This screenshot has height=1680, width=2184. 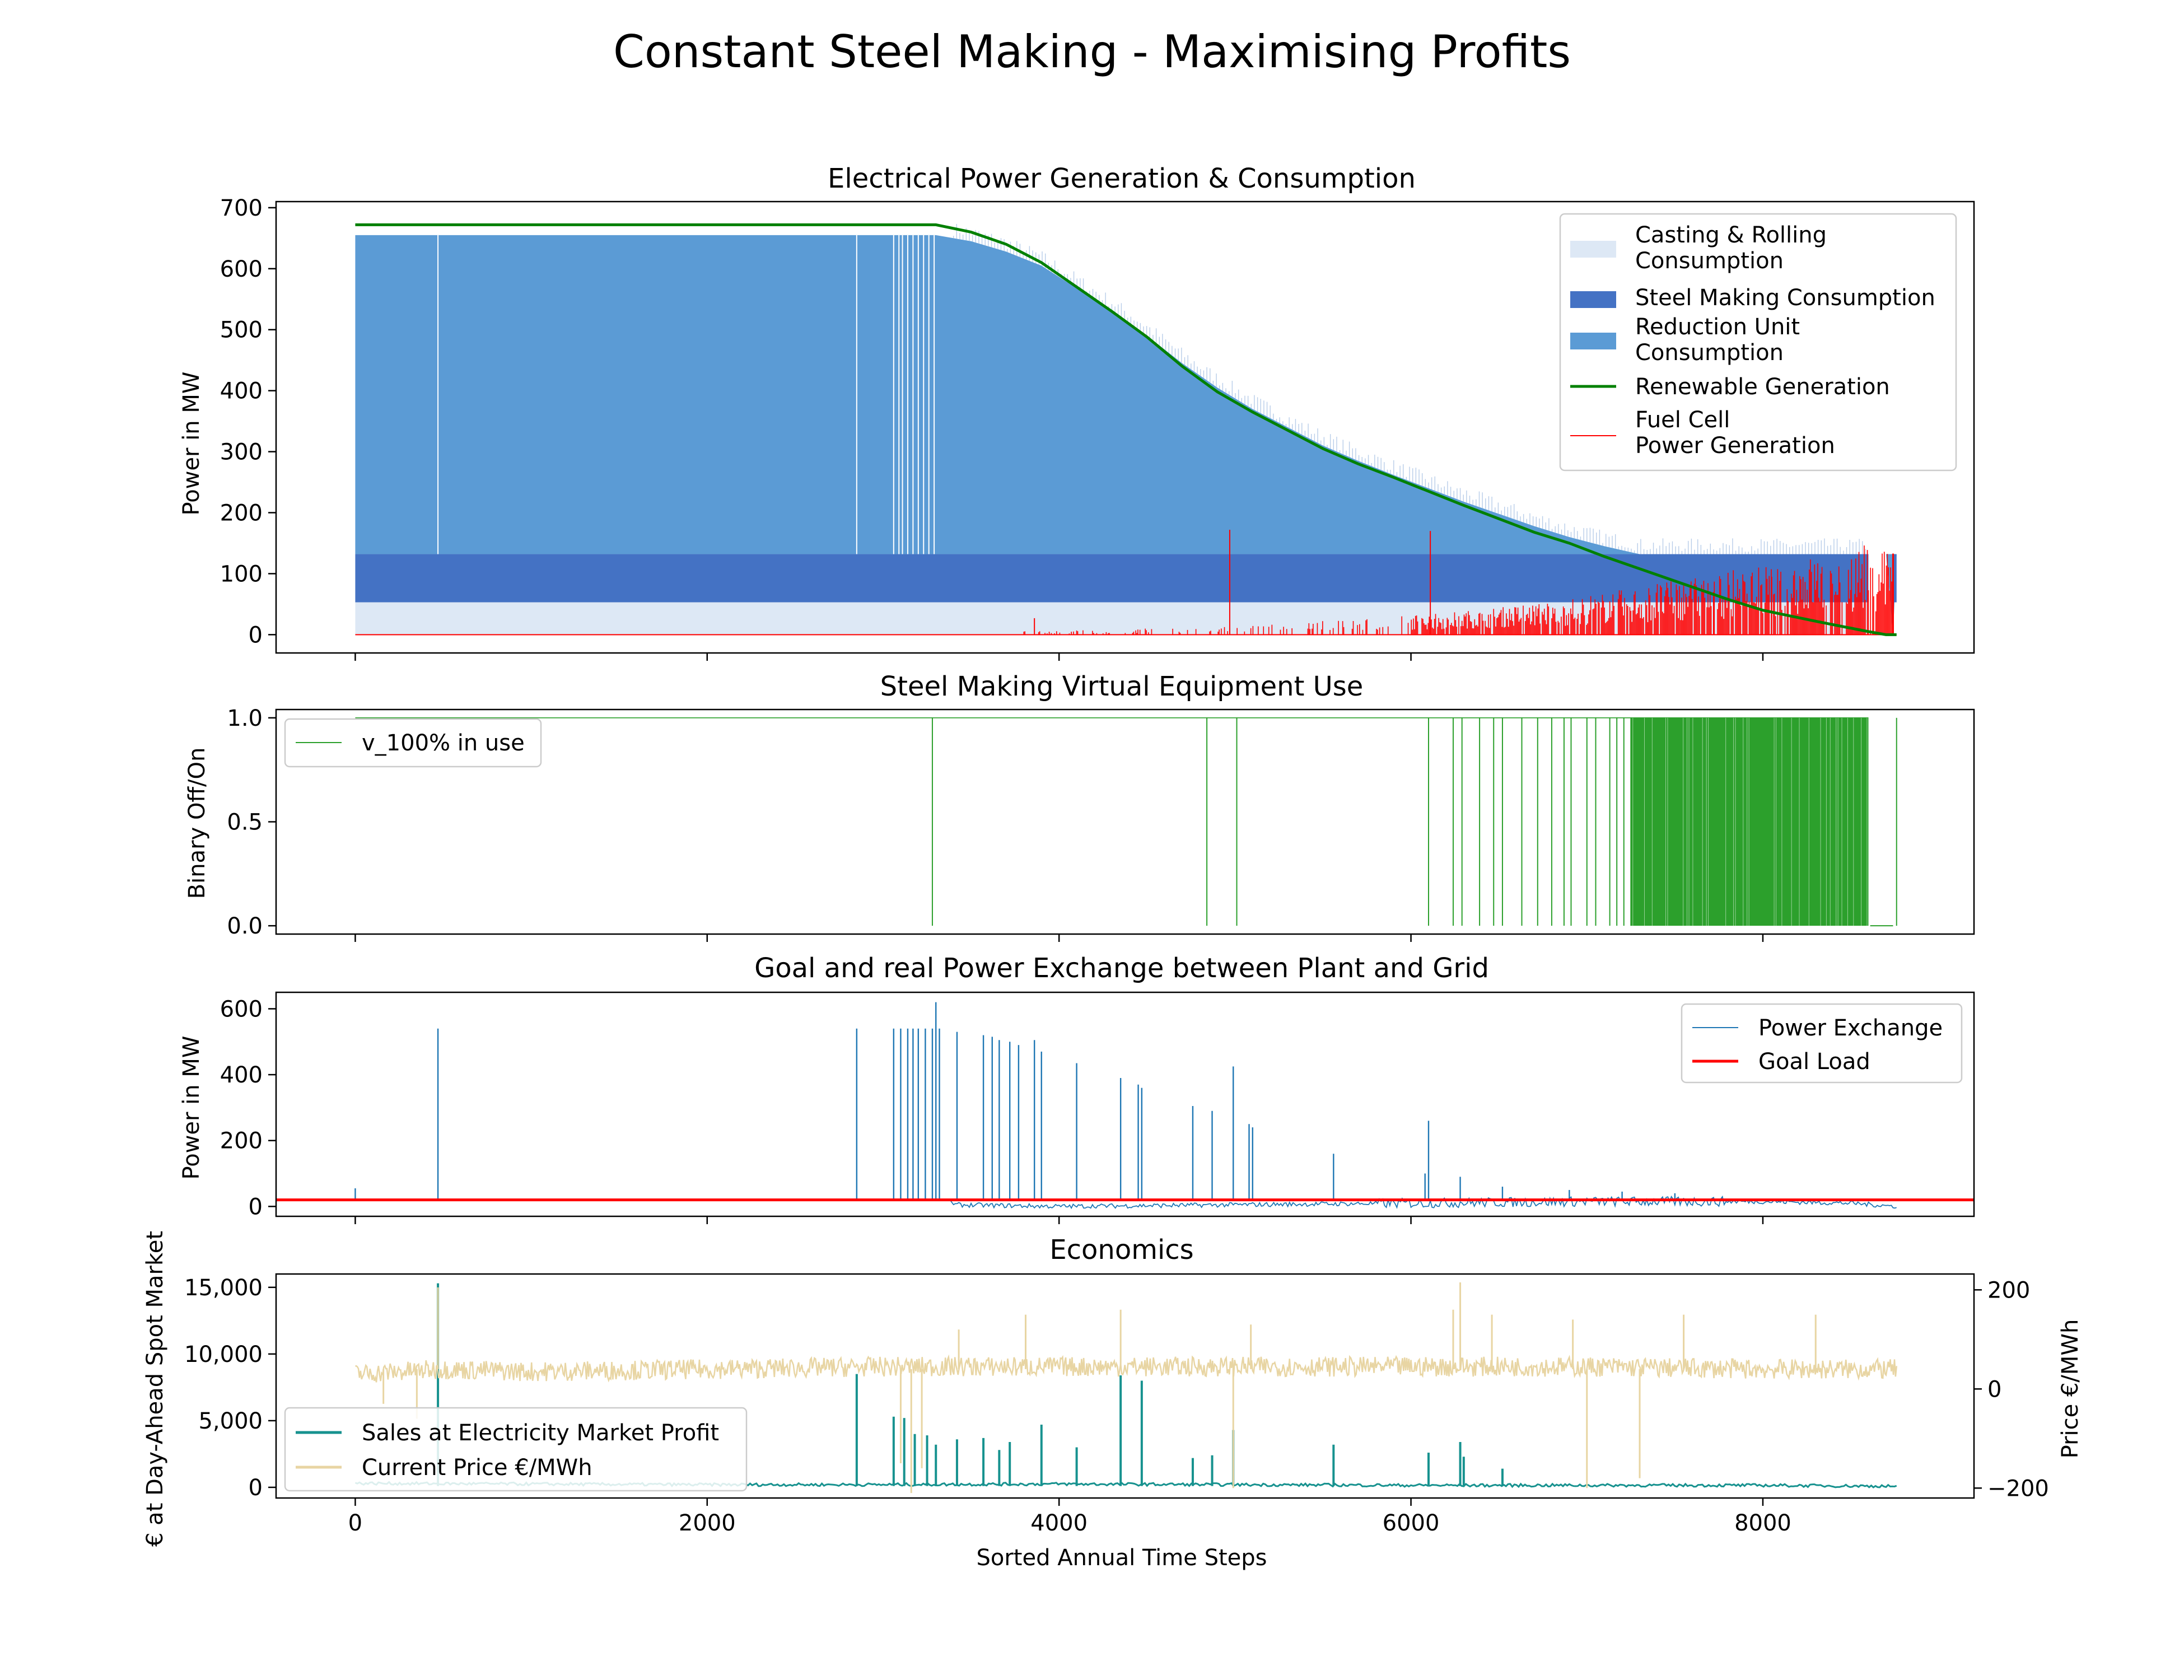 I want to click on legend-swatch-reduction, so click(x=1593, y=341).